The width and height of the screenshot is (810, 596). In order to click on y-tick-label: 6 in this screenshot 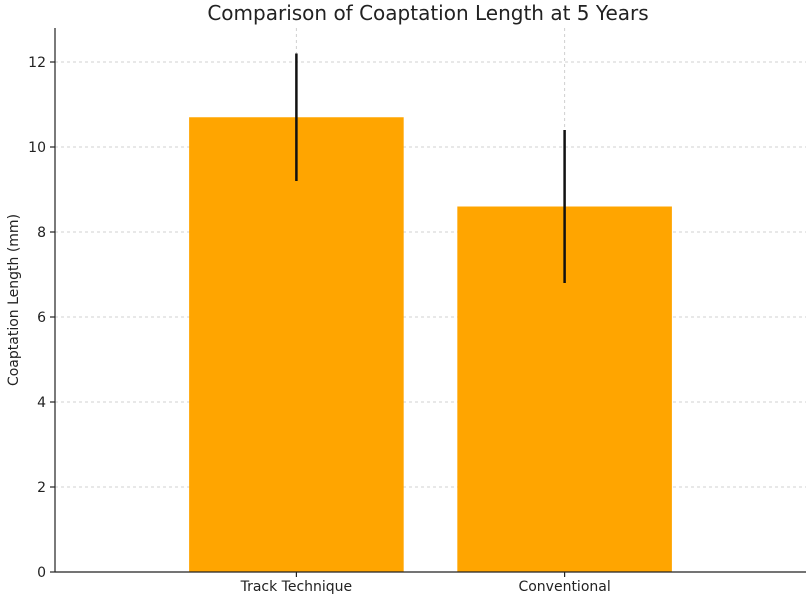, I will do `click(41, 318)`.